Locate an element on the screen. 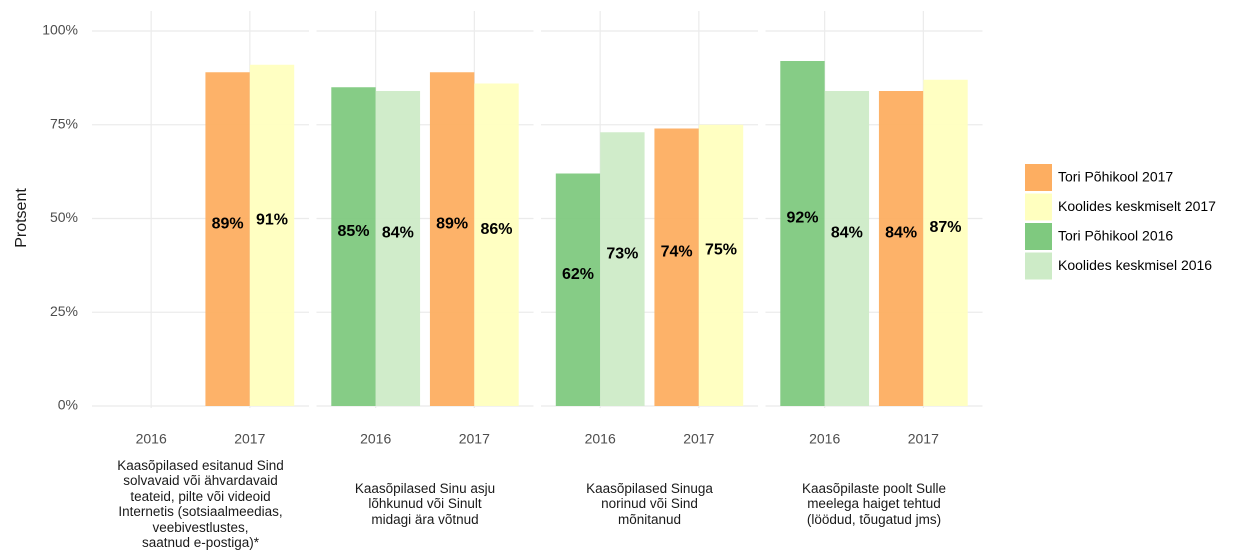 The height and width of the screenshot is (556, 1244). legend-label: Tori Põhikool 2017 is located at coordinates (1115, 177).